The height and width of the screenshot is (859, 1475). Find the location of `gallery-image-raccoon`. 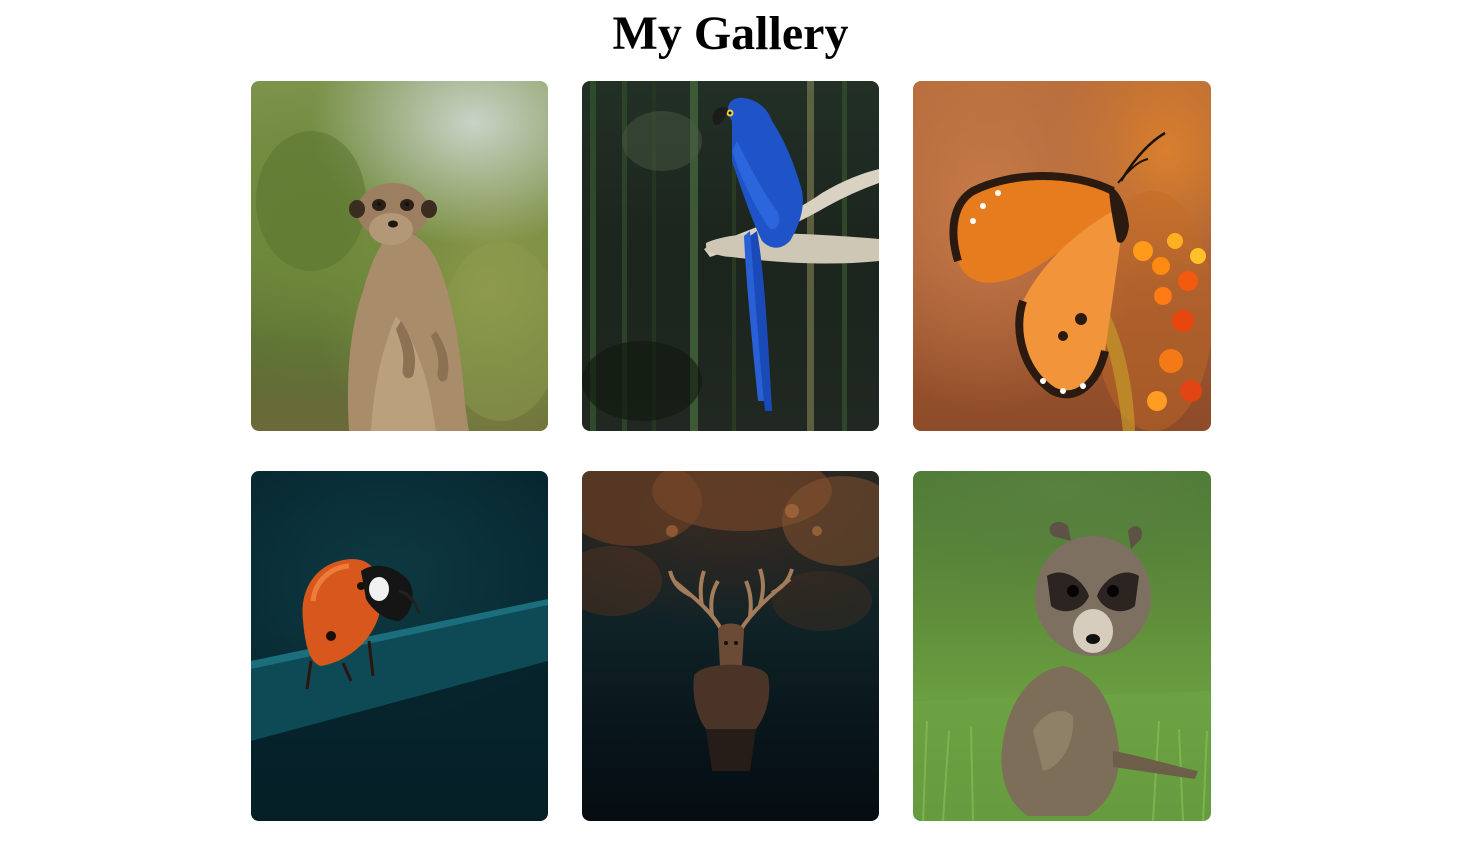

gallery-image-raccoon is located at coordinates (1062, 646).